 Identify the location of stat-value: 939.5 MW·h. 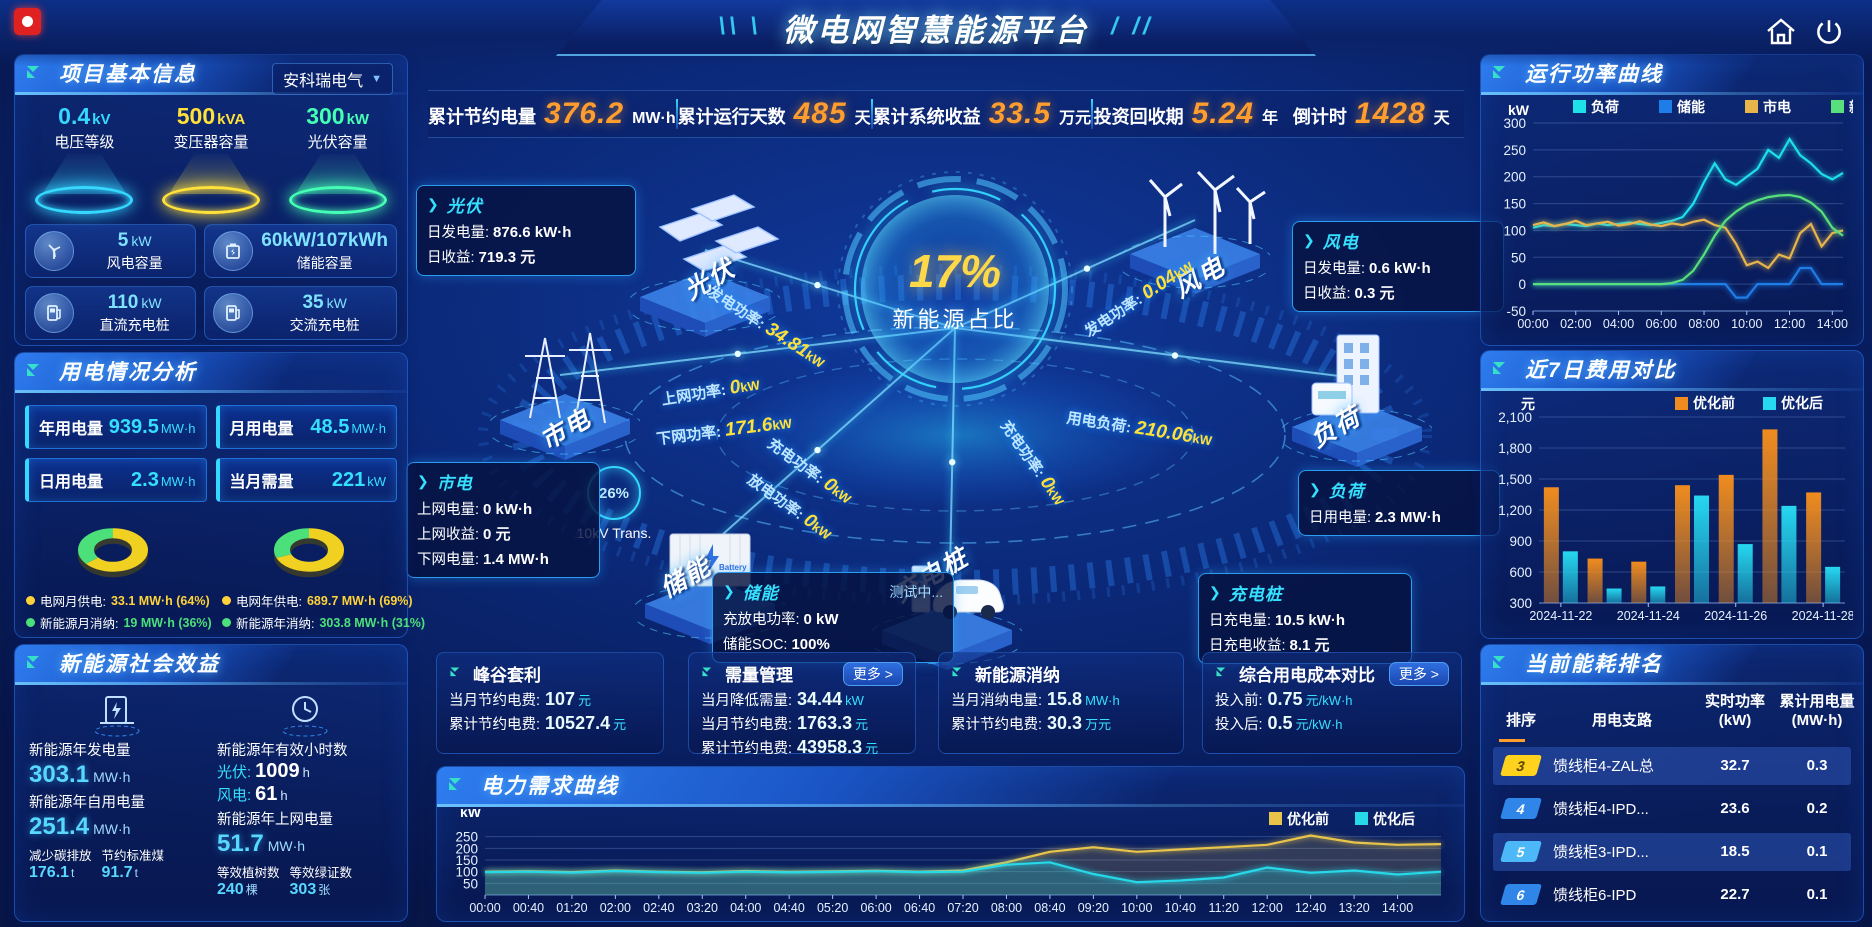
(152, 426).